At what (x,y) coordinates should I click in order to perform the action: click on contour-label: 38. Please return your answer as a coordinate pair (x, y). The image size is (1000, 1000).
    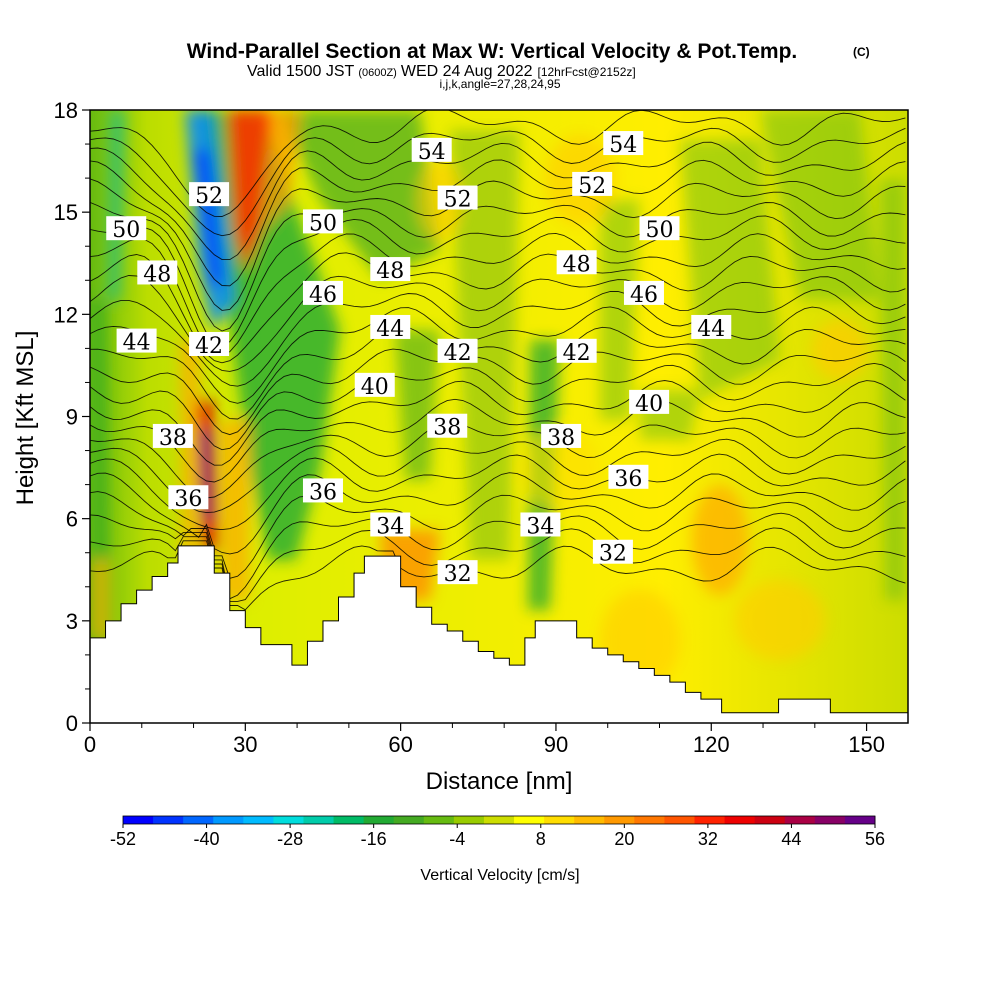
    Looking at the image, I should click on (561, 437).